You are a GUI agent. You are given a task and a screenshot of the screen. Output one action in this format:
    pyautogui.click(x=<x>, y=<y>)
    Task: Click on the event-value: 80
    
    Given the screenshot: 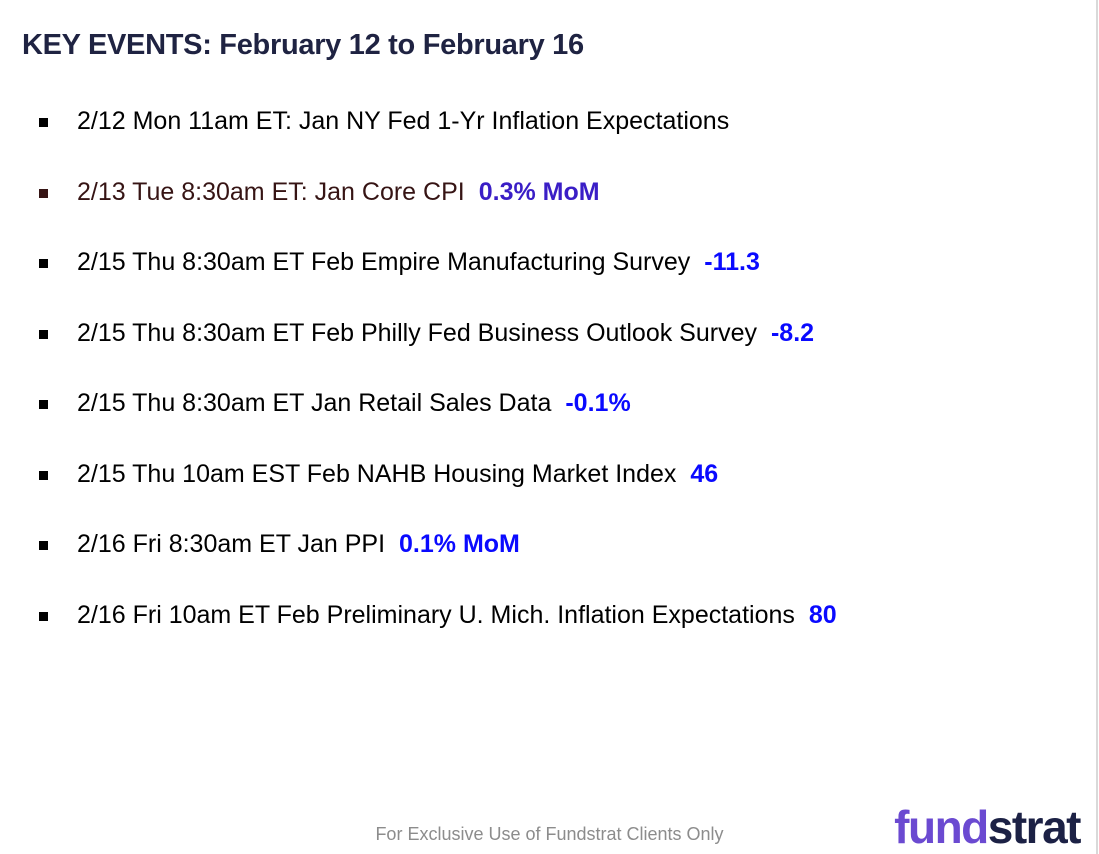 What is the action you would take?
    pyautogui.click(x=822, y=614)
    